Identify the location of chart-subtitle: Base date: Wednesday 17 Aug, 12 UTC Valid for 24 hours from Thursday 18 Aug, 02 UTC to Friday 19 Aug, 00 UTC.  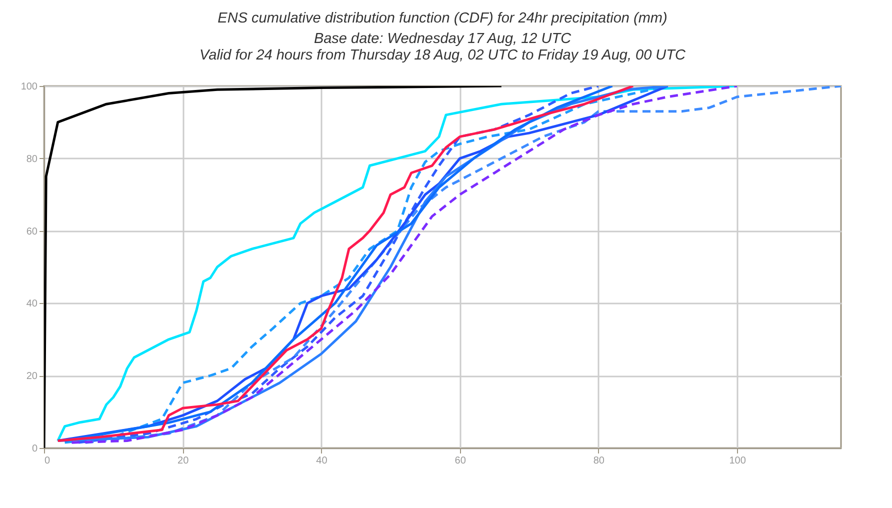
(443, 47).